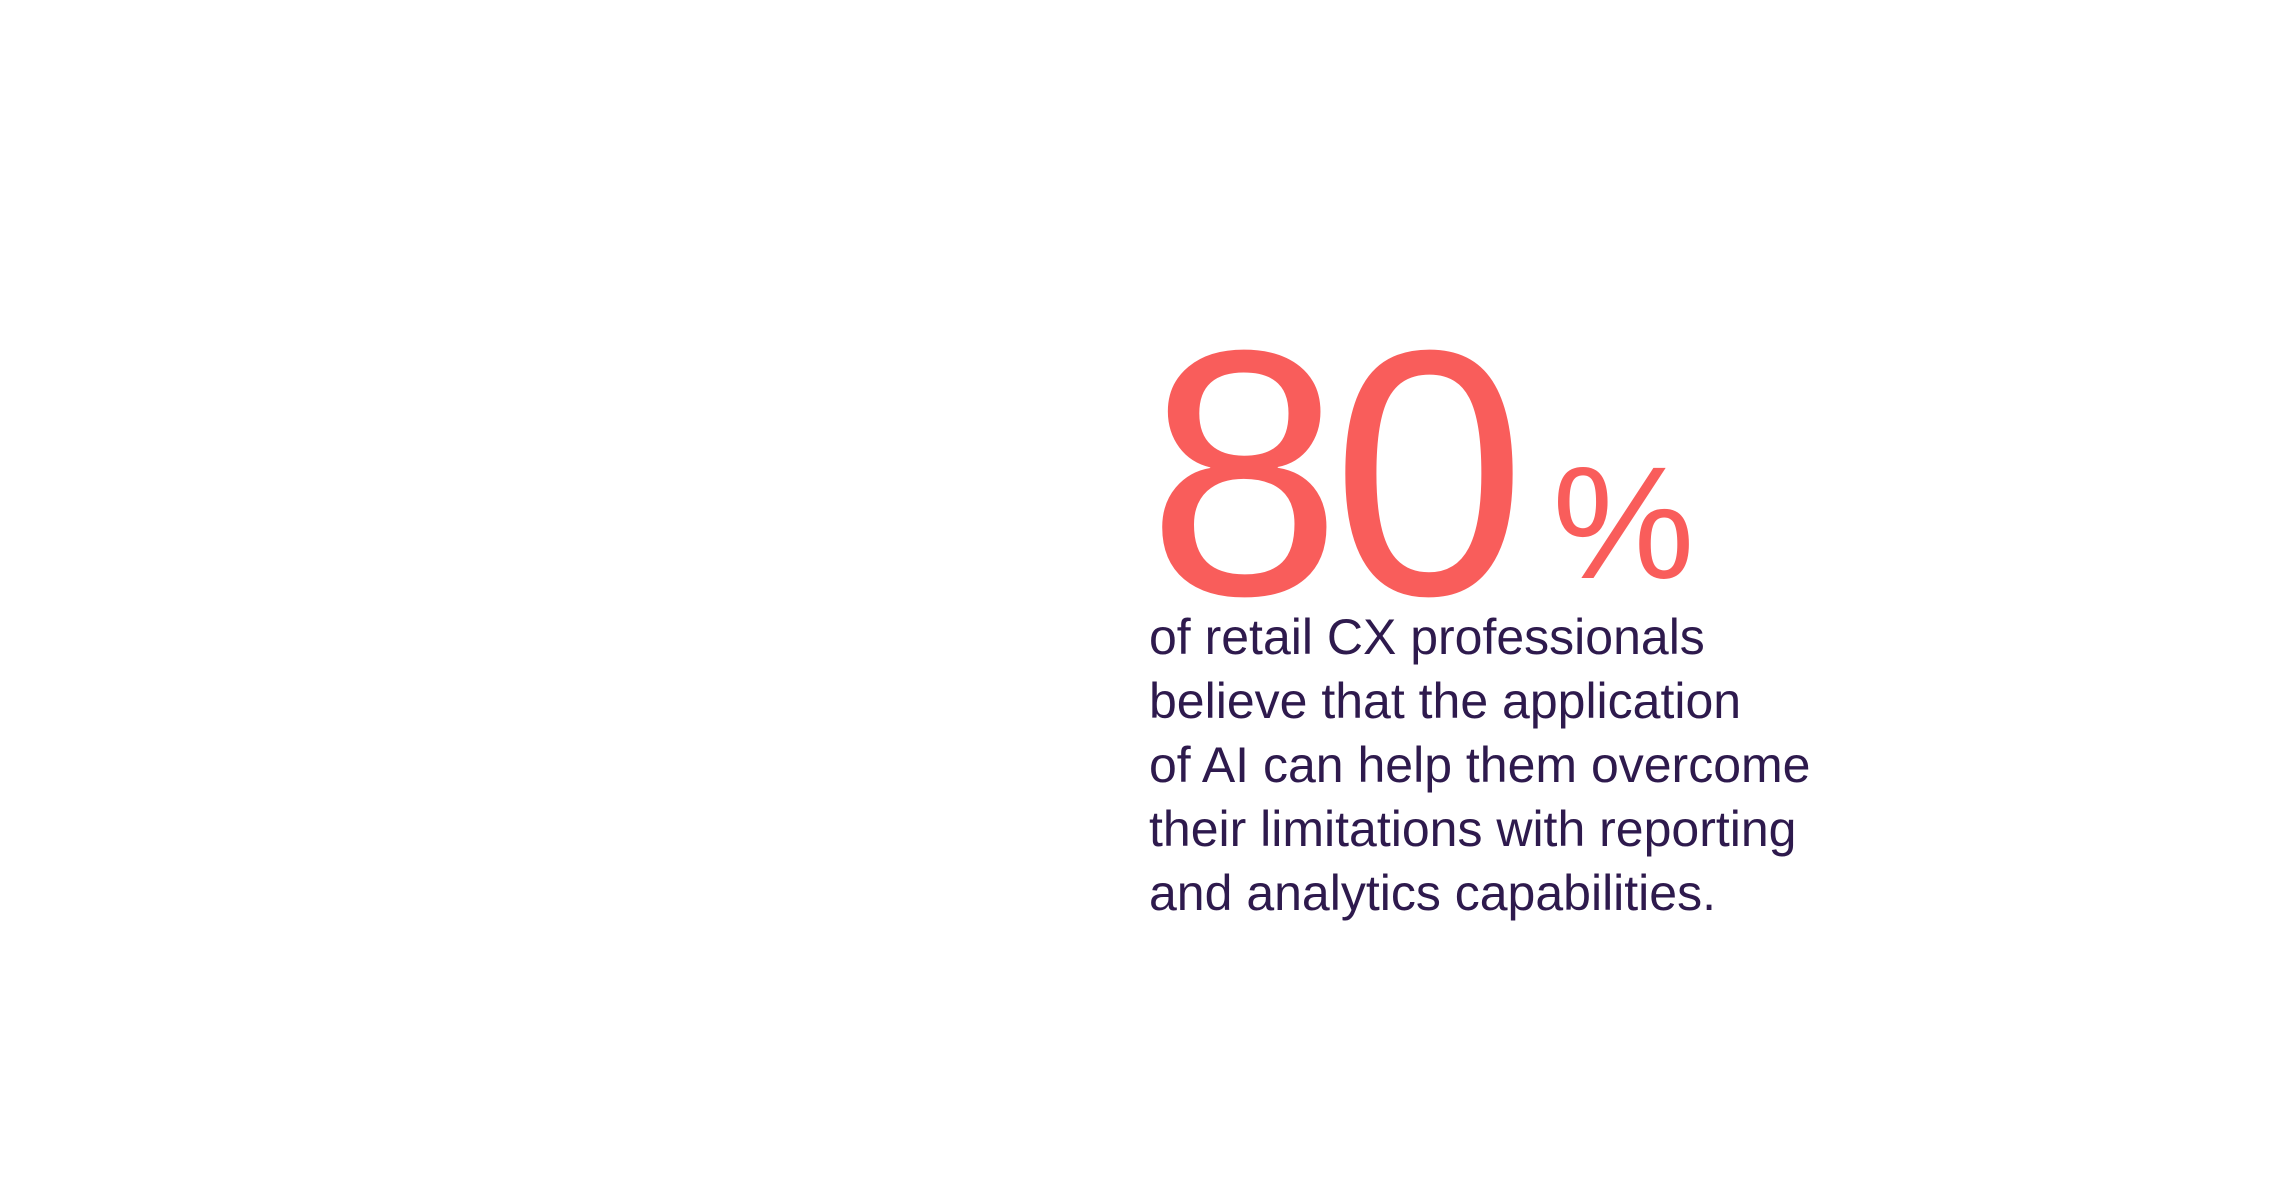 This screenshot has width=2280, height=1180. I want to click on stat-value: 80, so click(1336, 473).